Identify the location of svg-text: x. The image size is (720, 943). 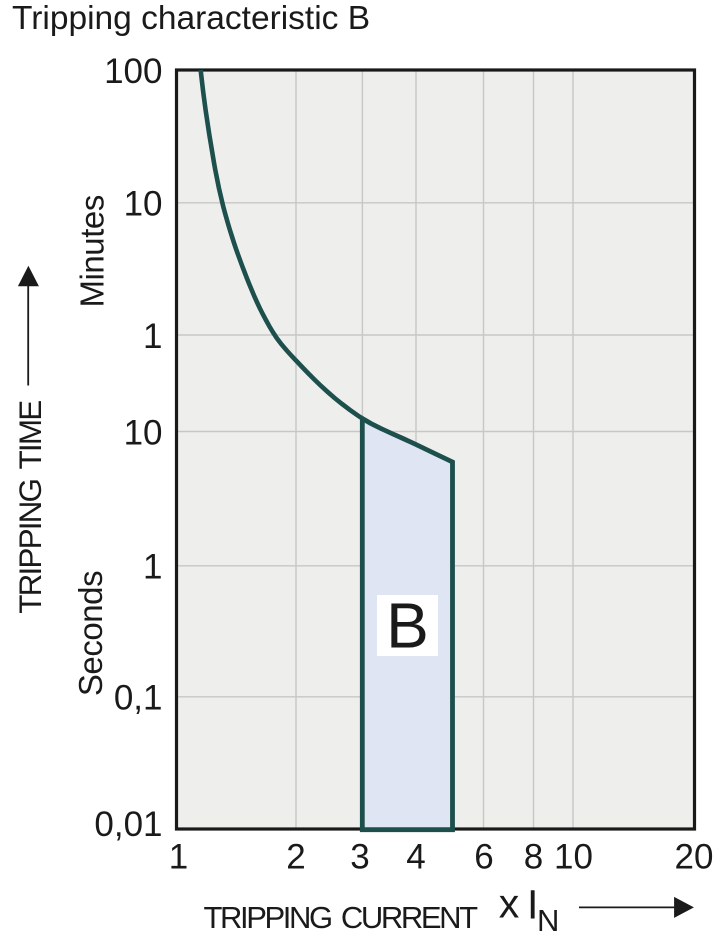
(509, 904).